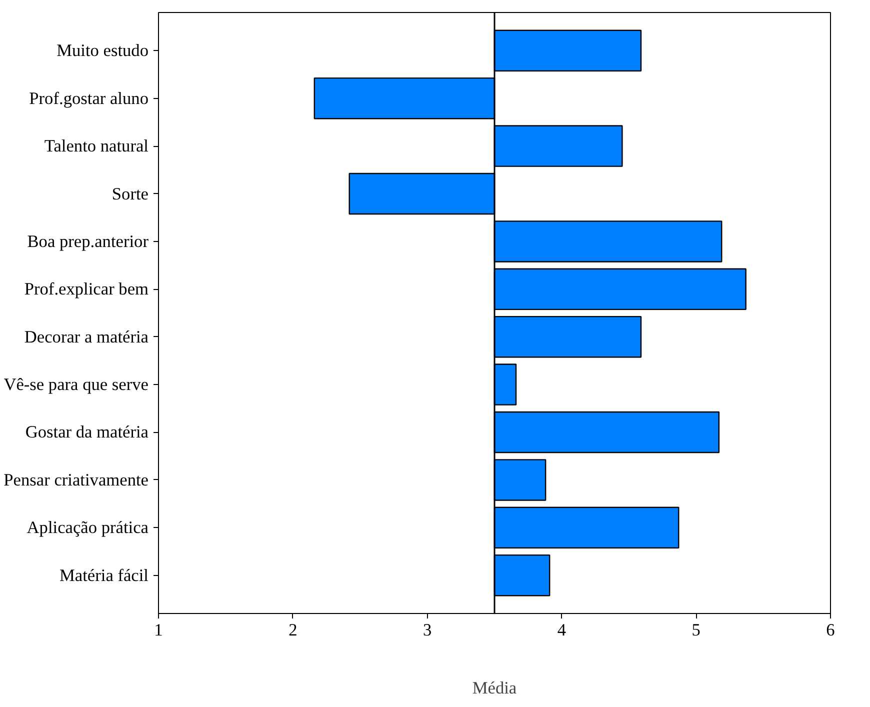  Describe the element at coordinates (76, 384) in the screenshot. I see `y-tick-label: Vê-se para que serve` at that location.